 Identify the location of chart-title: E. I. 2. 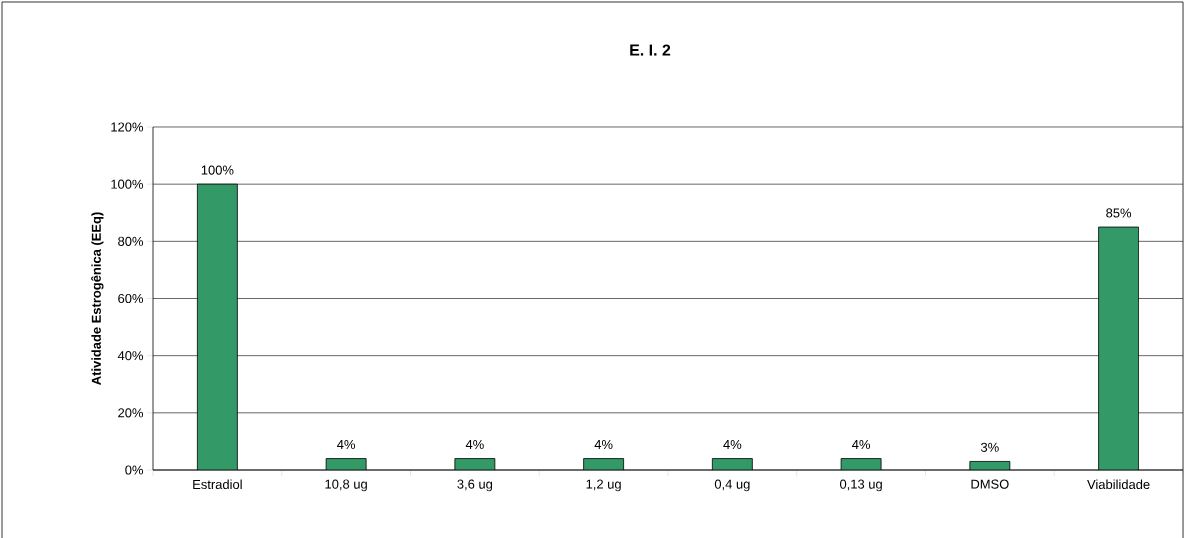
(650, 50).